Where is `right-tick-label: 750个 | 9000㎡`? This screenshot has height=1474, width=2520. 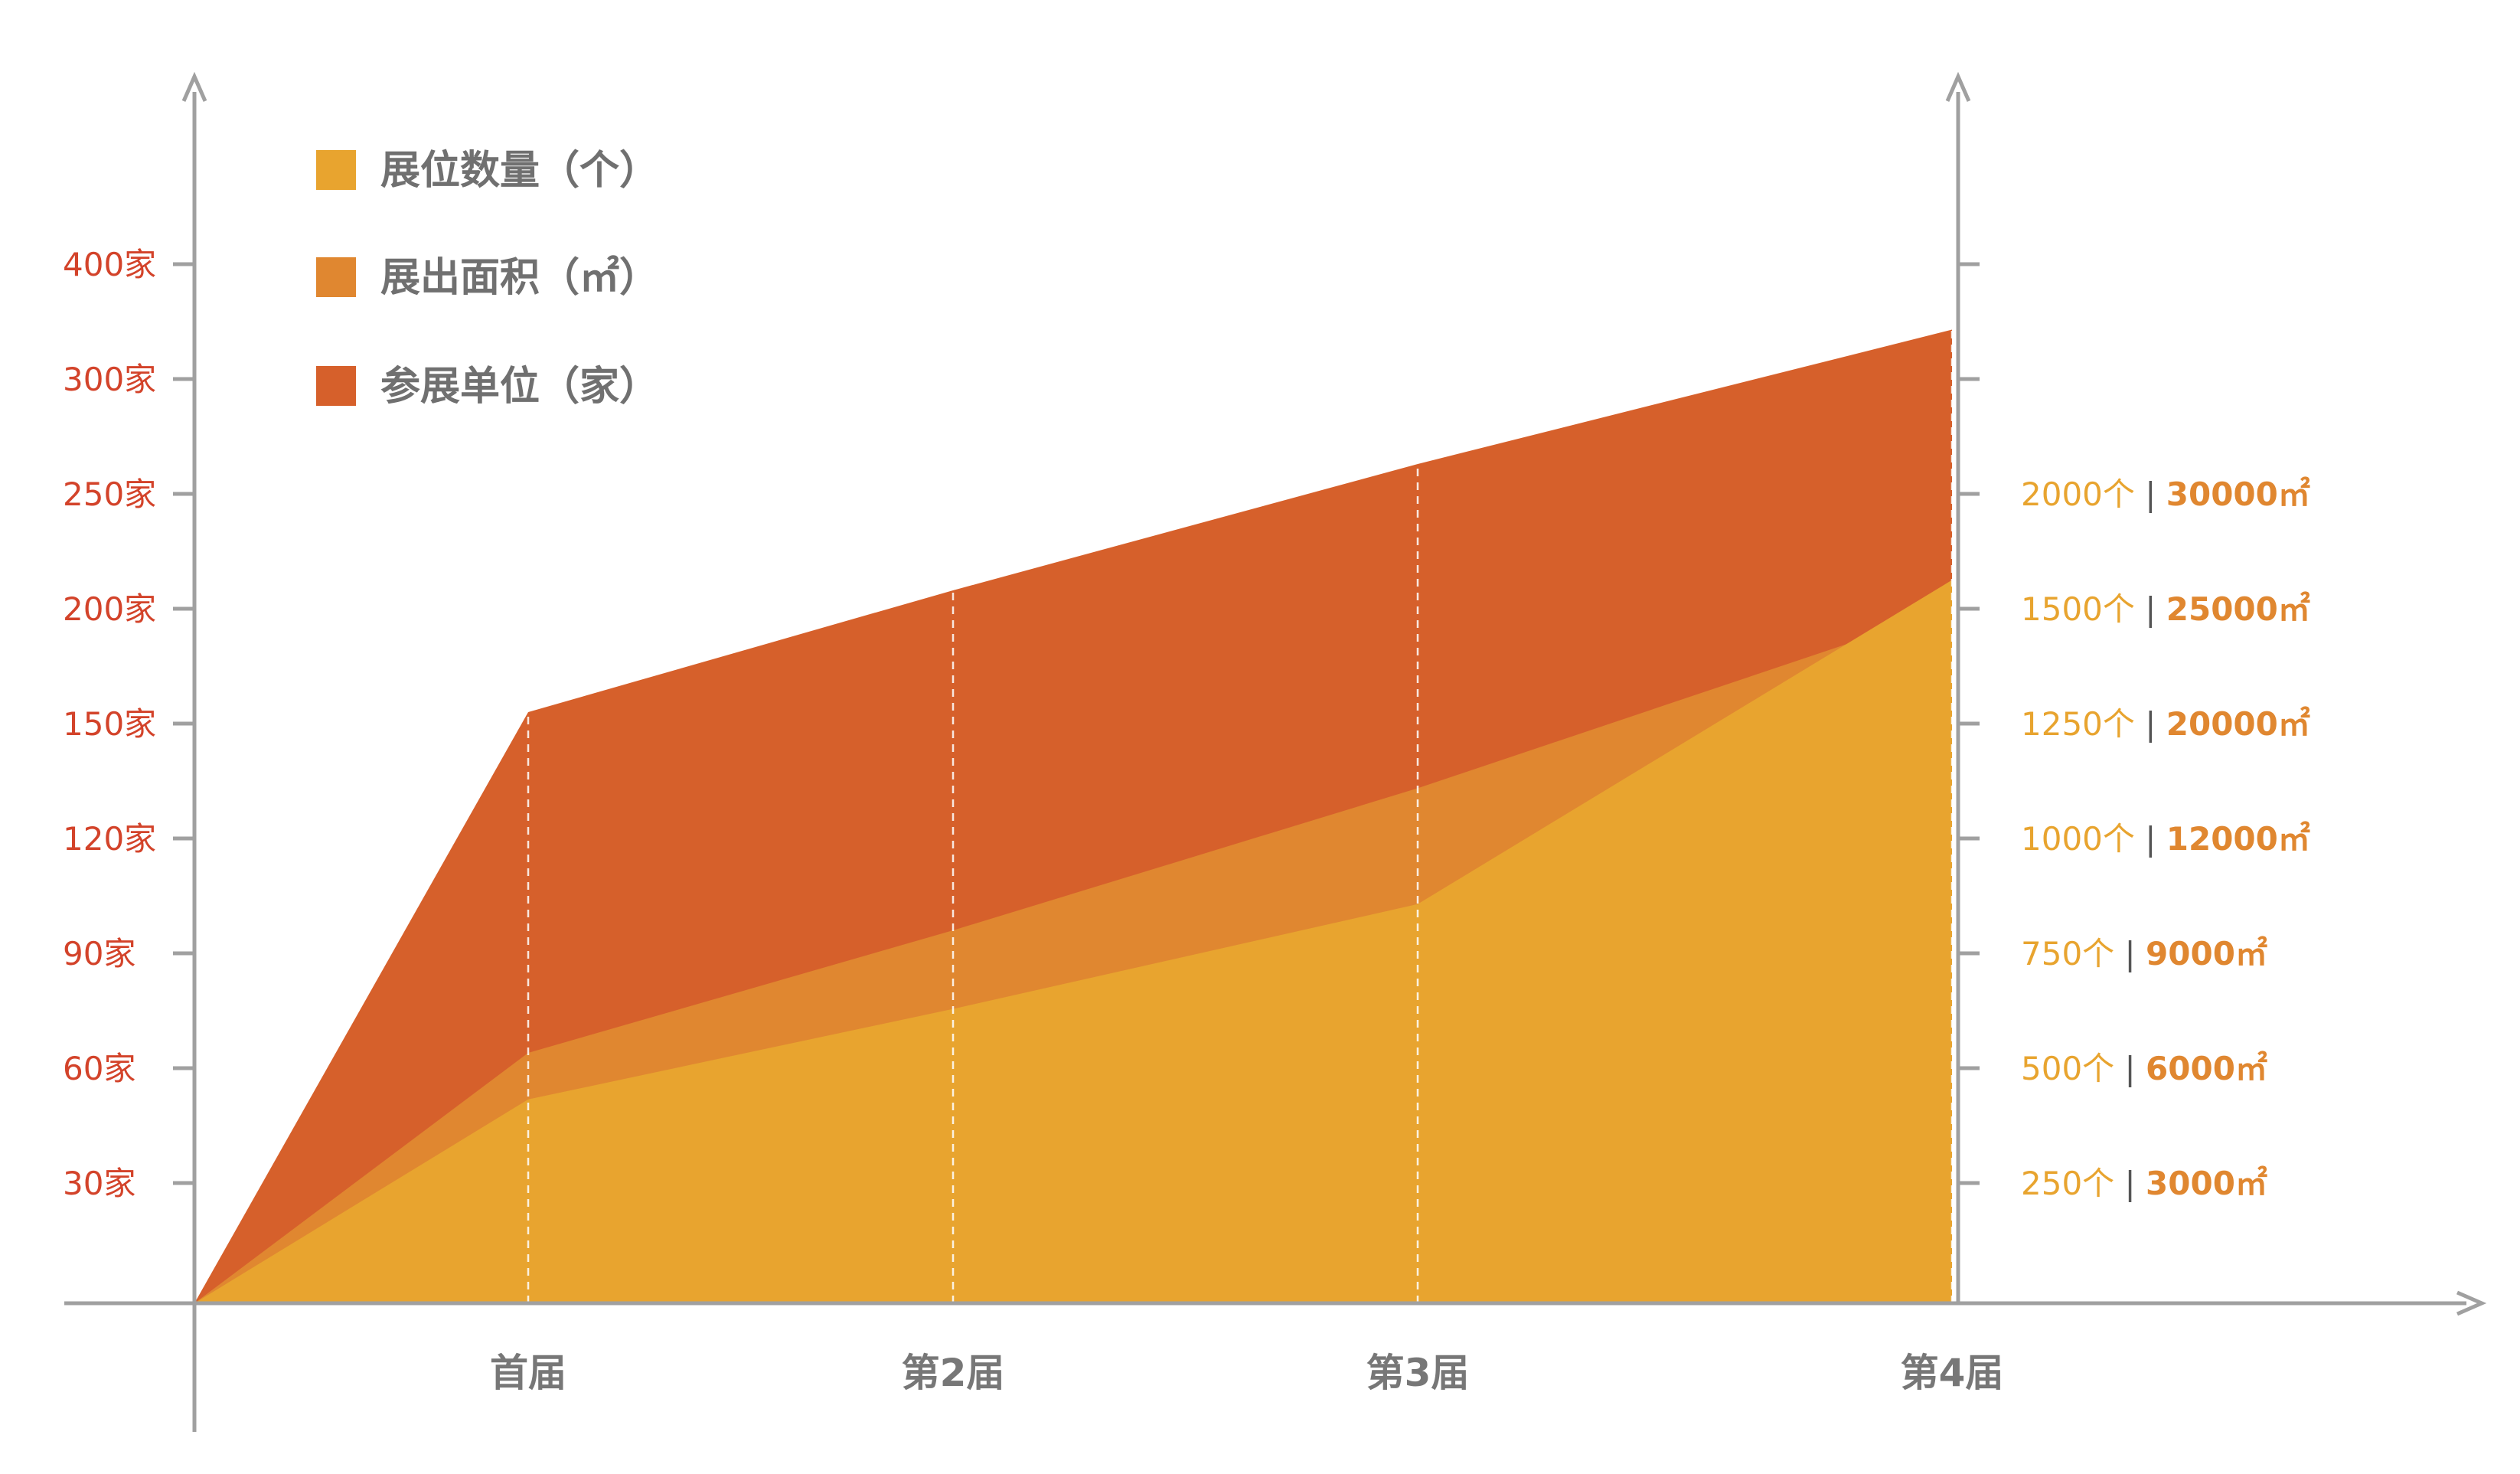
right-tick-label: 750个 | 9000㎡ is located at coordinates (2144, 953).